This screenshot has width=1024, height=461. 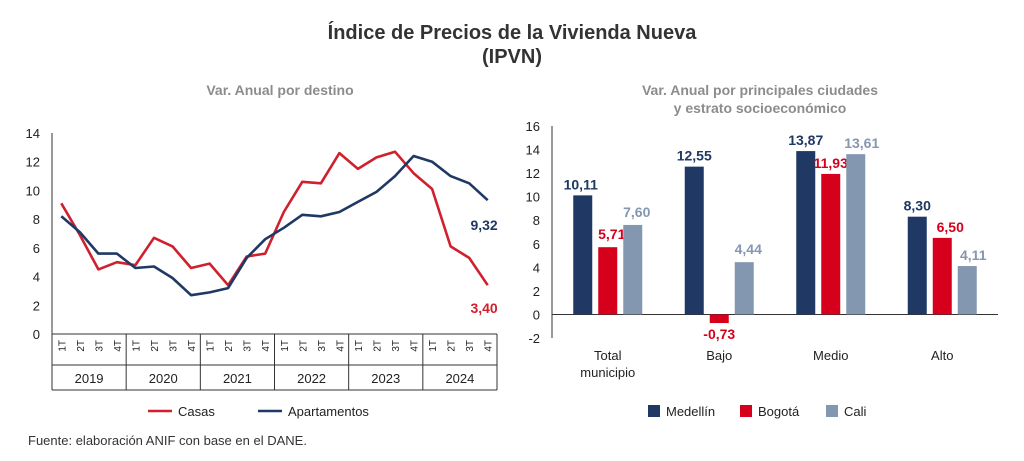 What do you see at coordinates (855, 411) in the screenshot?
I see `legend-label-cali: Cali` at bounding box center [855, 411].